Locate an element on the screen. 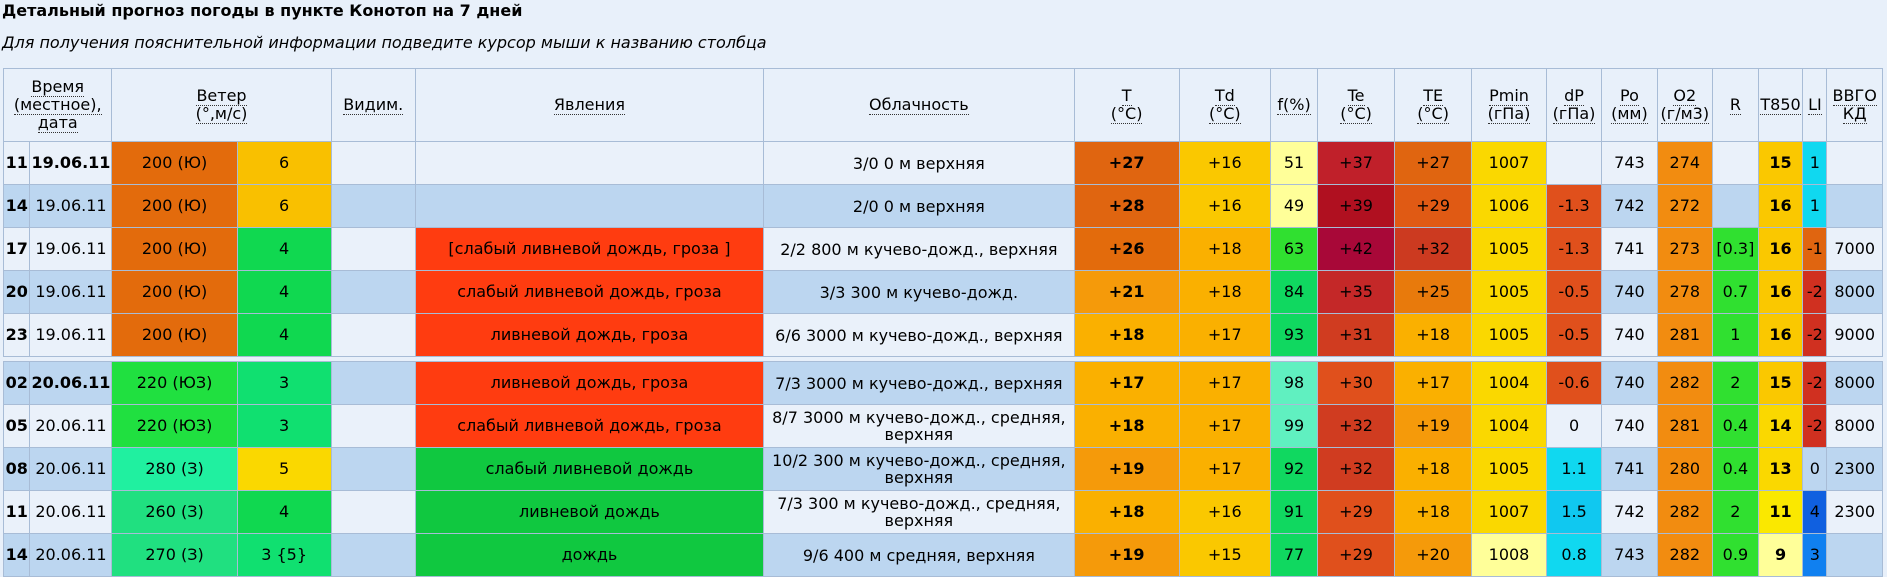  column-header-label: Явления is located at coordinates (589, 105).